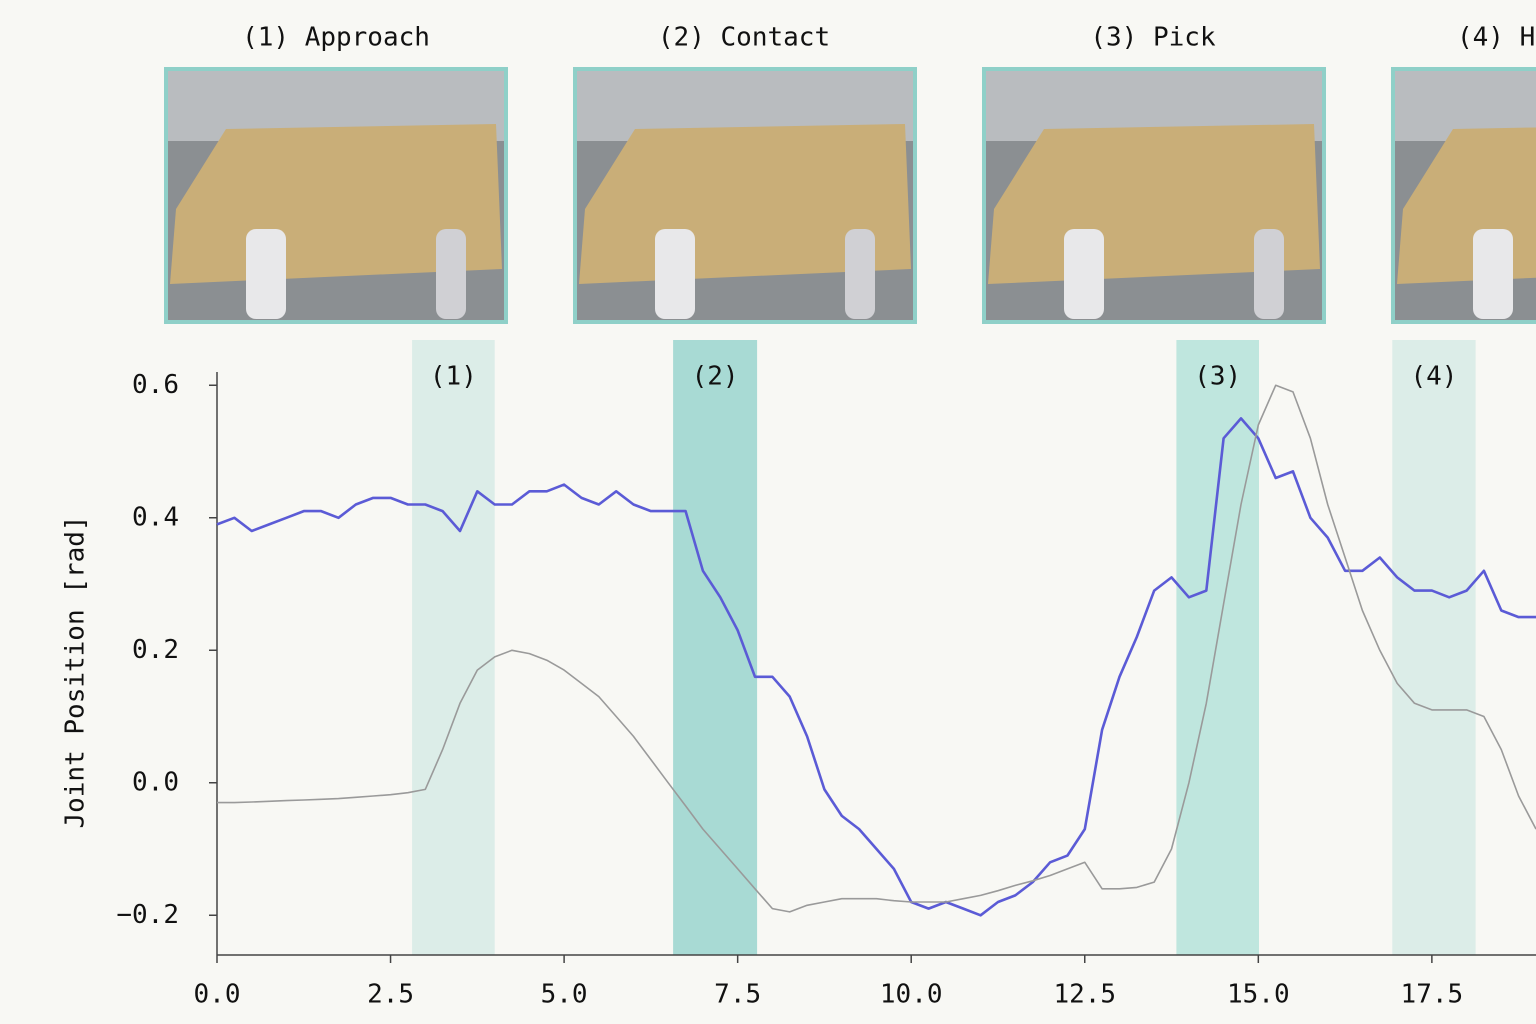 The height and width of the screenshot is (1024, 1536). Describe the element at coordinates (453, 377) in the screenshot. I see `phase-label: (1)` at that location.